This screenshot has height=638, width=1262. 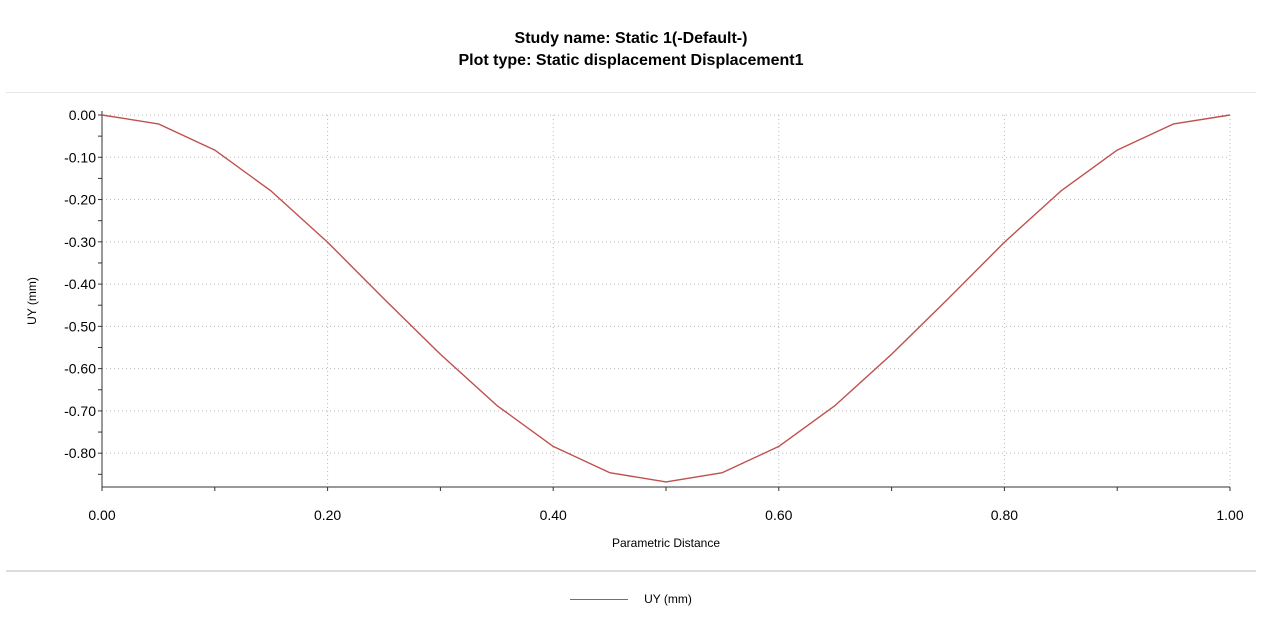 What do you see at coordinates (778, 515) in the screenshot?
I see `x-tick-label: 0.60` at bounding box center [778, 515].